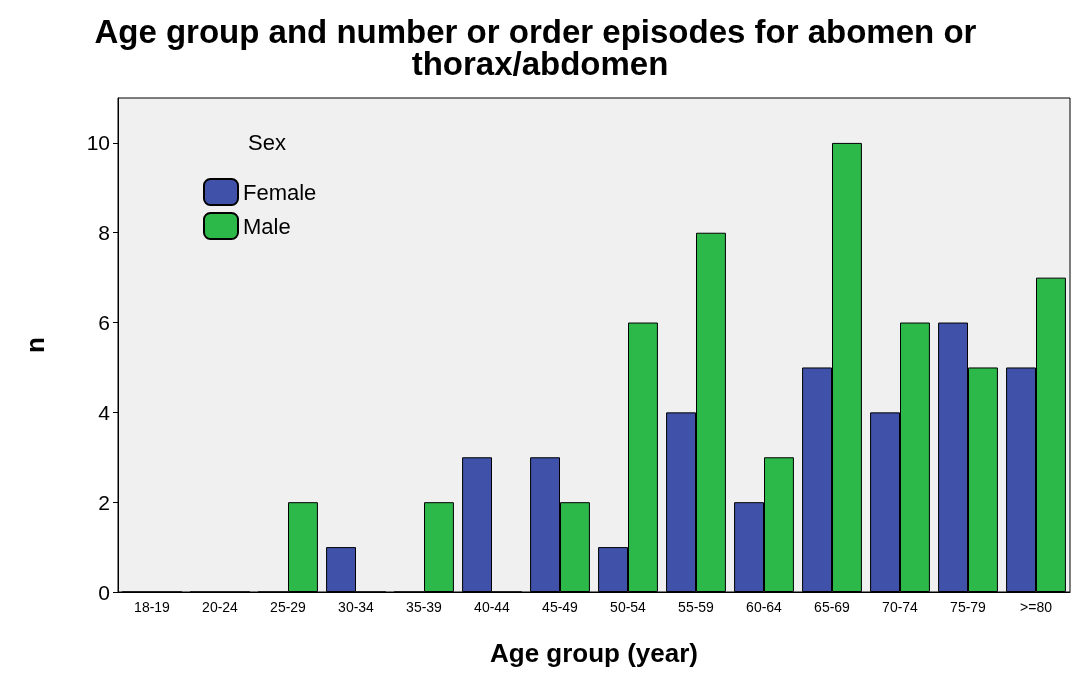  What do you see at coordinates (1036, 607) in the screenshot?
I see `x-tick-label: >=80` at bounding box center [1036, 607].